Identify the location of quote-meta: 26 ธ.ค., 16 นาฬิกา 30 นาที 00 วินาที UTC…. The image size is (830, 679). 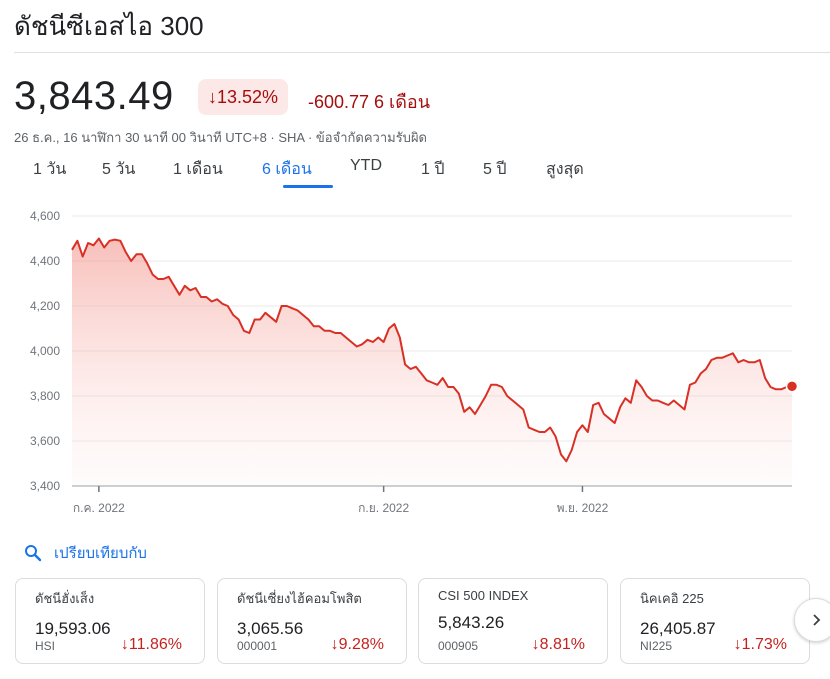
(220, 137).